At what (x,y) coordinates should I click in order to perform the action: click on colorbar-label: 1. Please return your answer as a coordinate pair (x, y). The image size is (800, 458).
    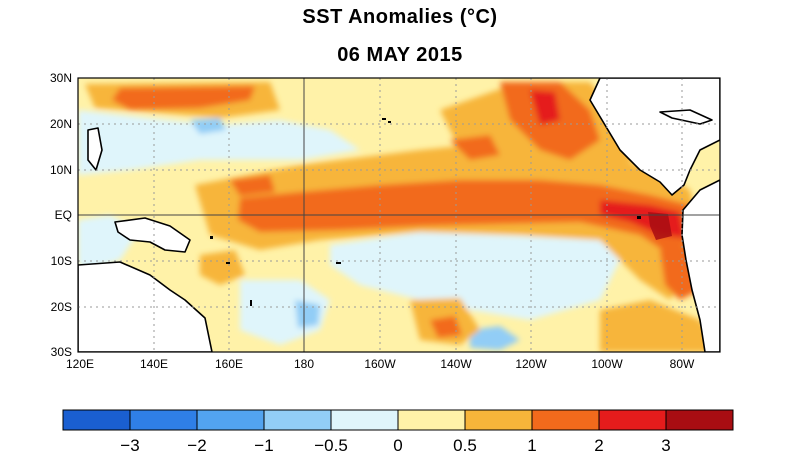
    Looking at the image, I should click on (531, 445).